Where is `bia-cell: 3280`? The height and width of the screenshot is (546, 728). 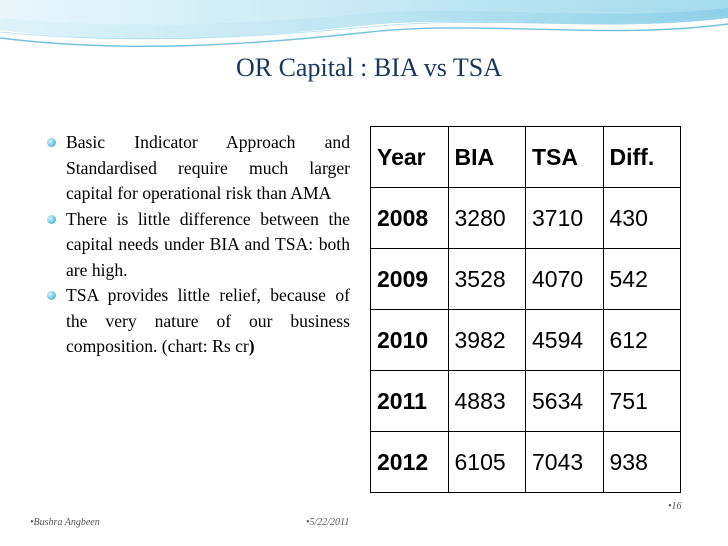 bia-cell: 3280 is located at coordinates (486, 218).